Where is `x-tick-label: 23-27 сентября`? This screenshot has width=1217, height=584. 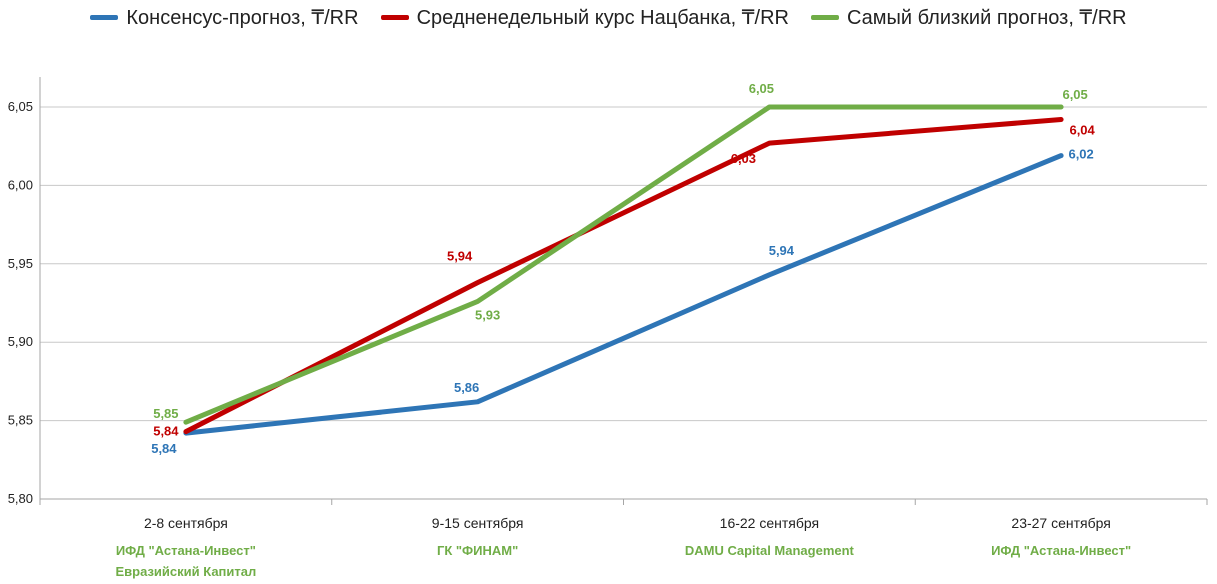 x-tick-label: 23-27 сентября is located at coordinates (1060, 523).